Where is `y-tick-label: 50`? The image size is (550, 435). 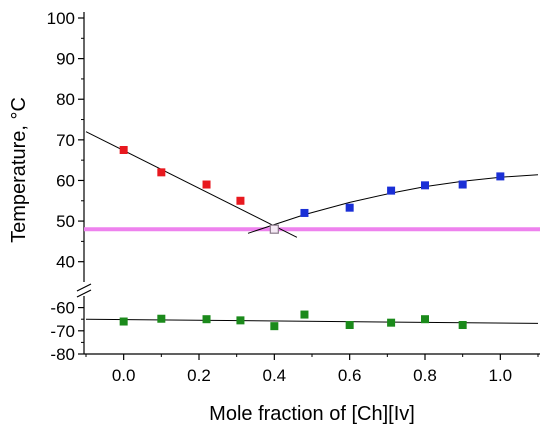 y-tick-label: 50 is located at coordinates (65, 221).